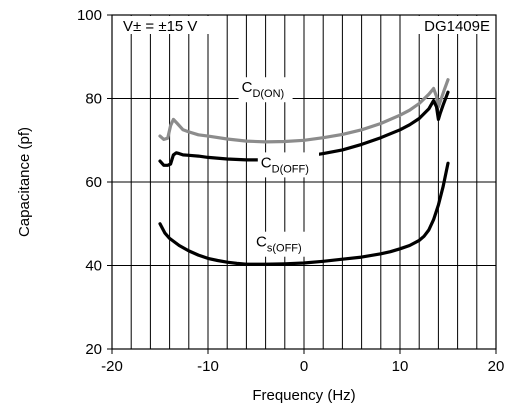  I want to click on series-label: Cs(OFF), so click(279, 244).